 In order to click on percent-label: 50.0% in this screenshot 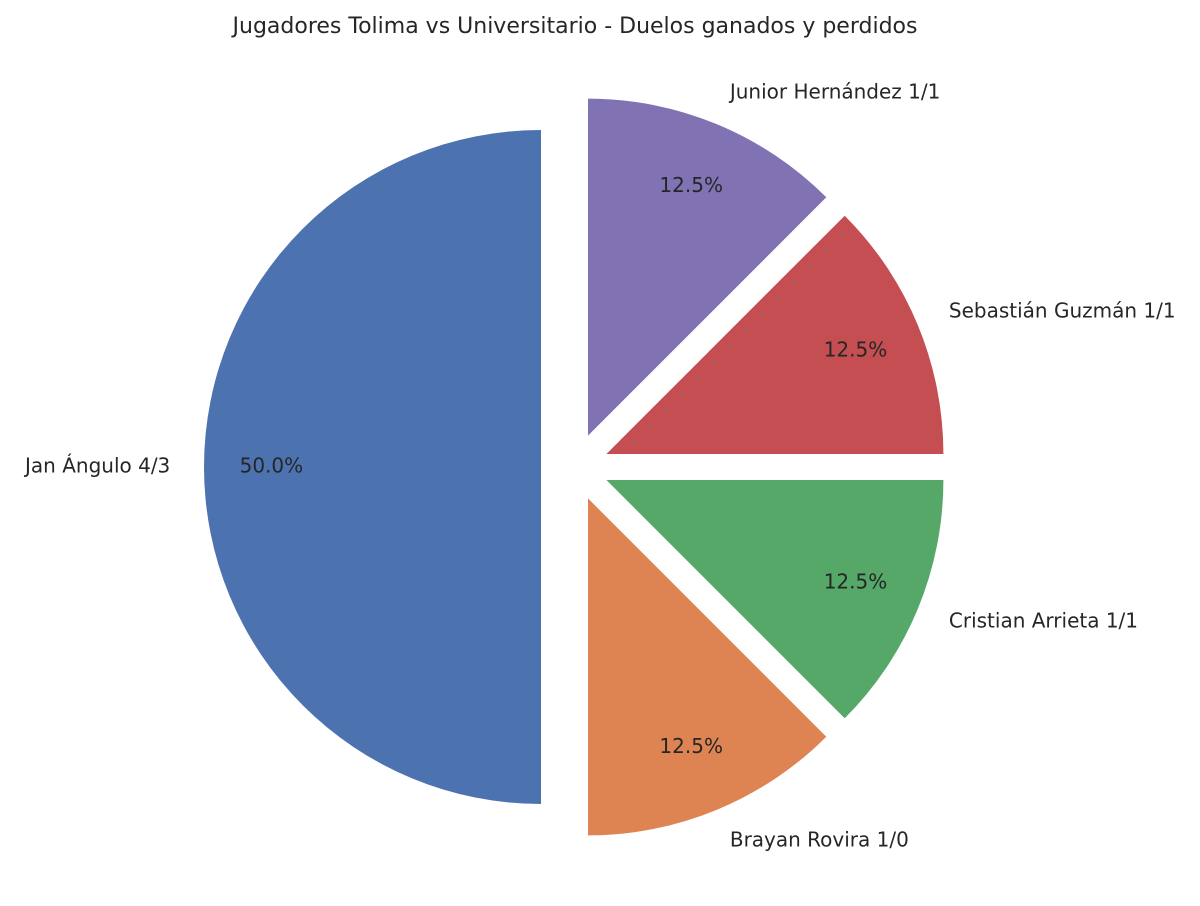, I will do `click(272, 466)`.